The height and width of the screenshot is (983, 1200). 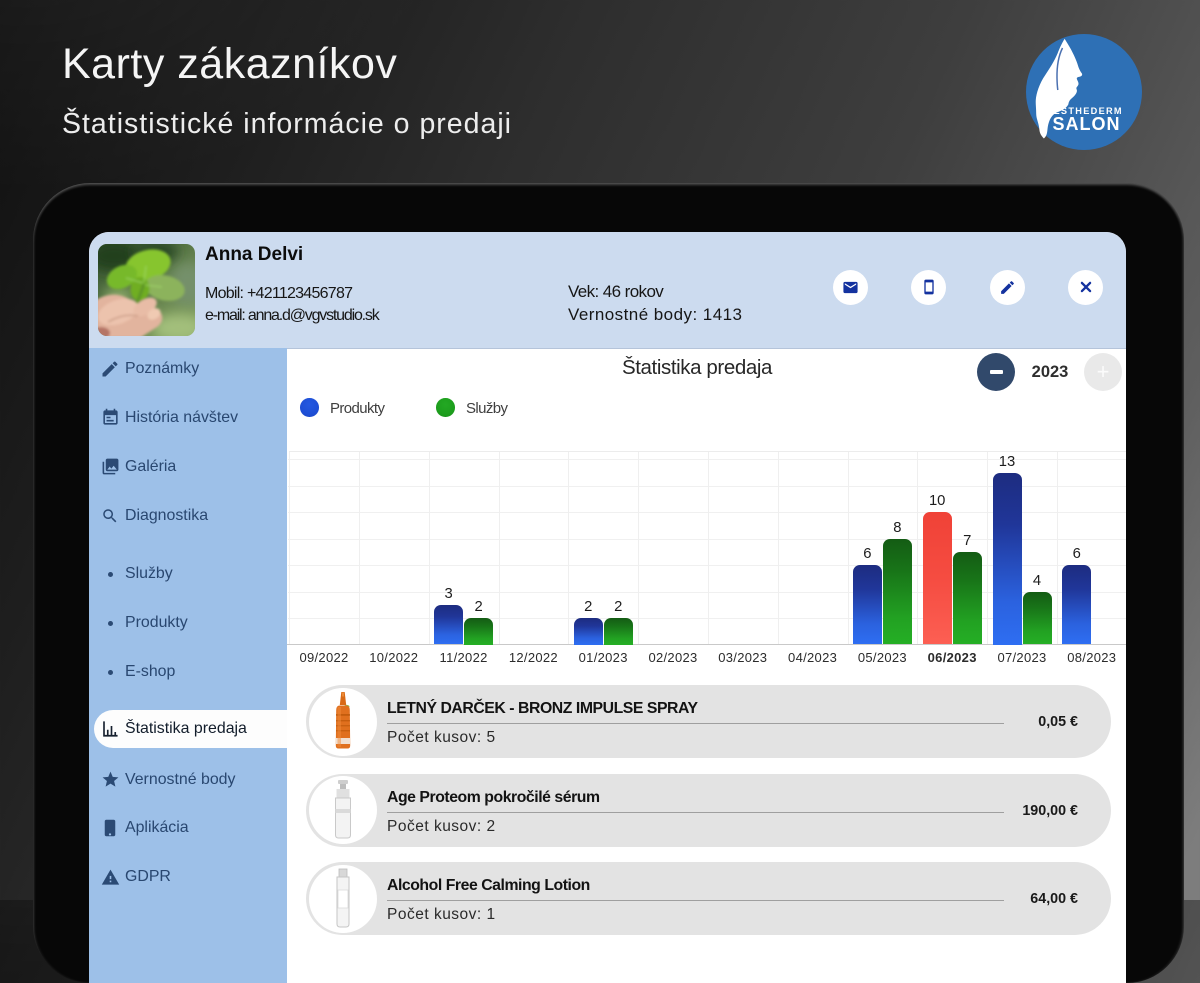 What do you see at coordinates (1087, 124) in the screenshot?
I see `svg-text: SALON` at bounding box center [1087, 124].